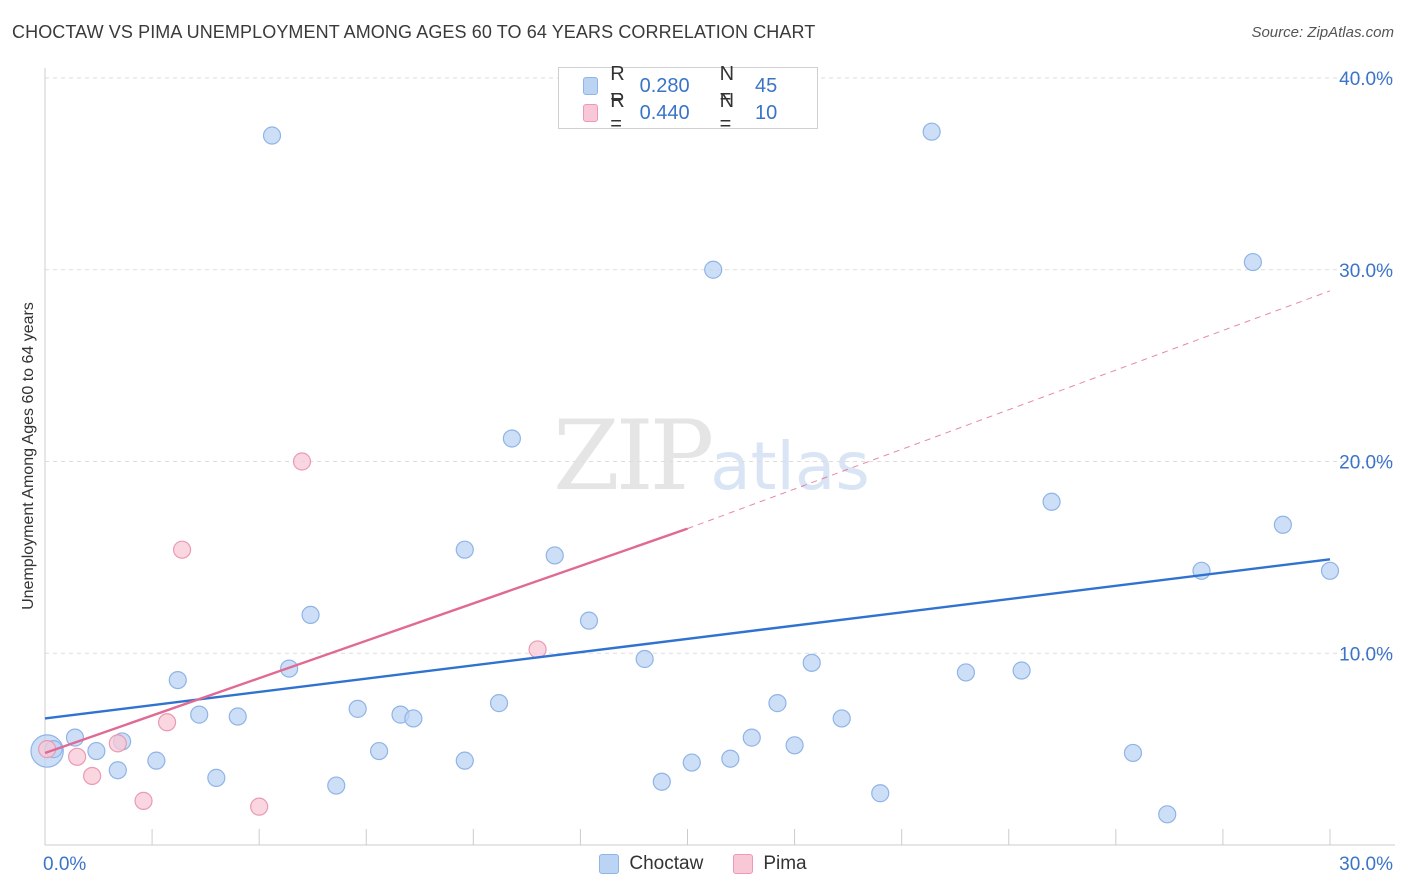 This screenshot has height=892, width=1406. Describe the element at coordinates (766, 112) in the screenshot. I see `legend-n-value-pima: 10` at that location.